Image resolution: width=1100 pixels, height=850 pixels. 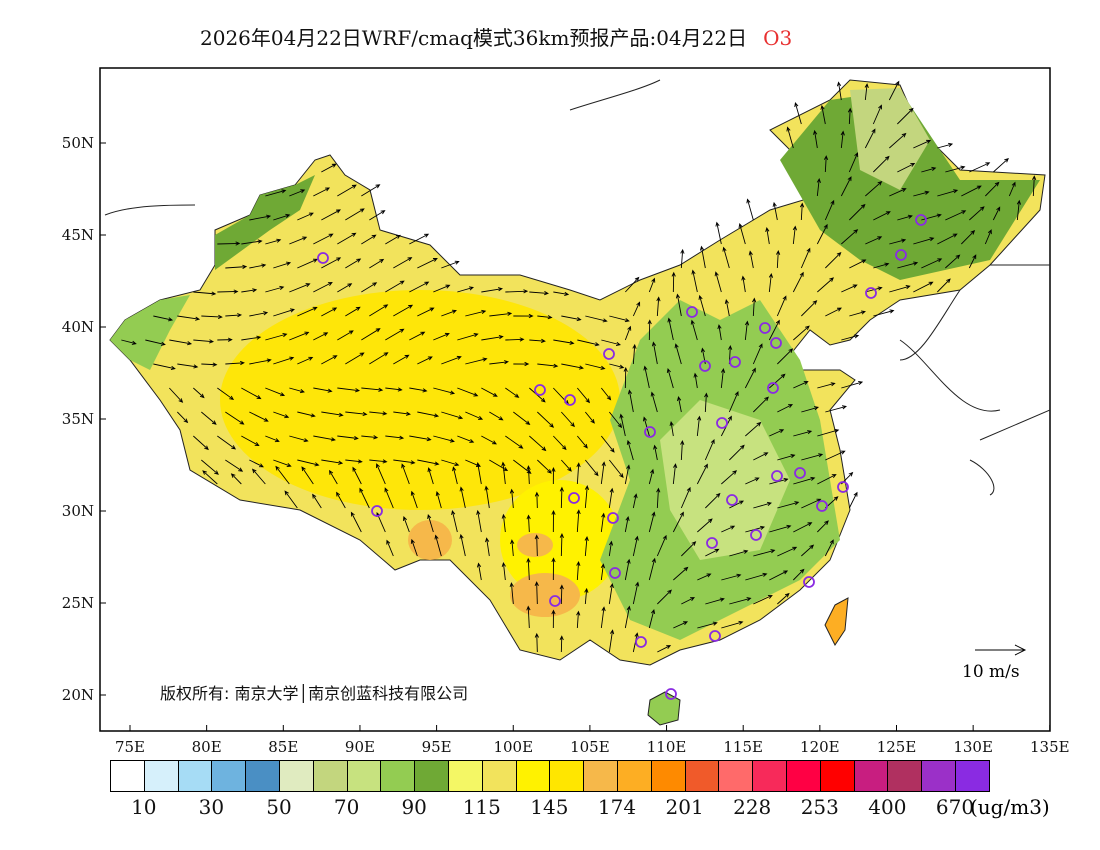 I want to click on lon-tick-label: 115E, so click(x=743, y=747).